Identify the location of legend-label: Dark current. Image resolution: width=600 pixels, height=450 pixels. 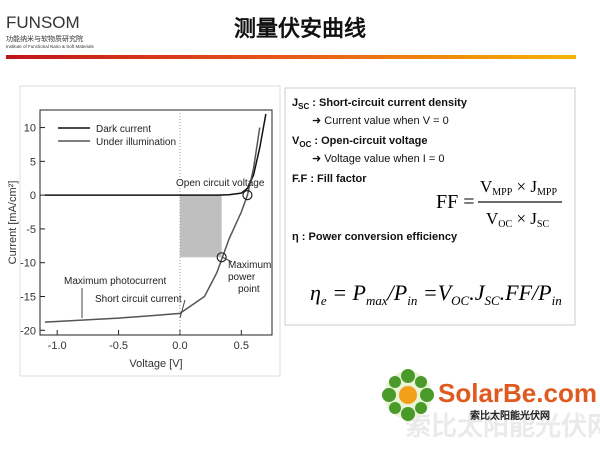
(123, 129).